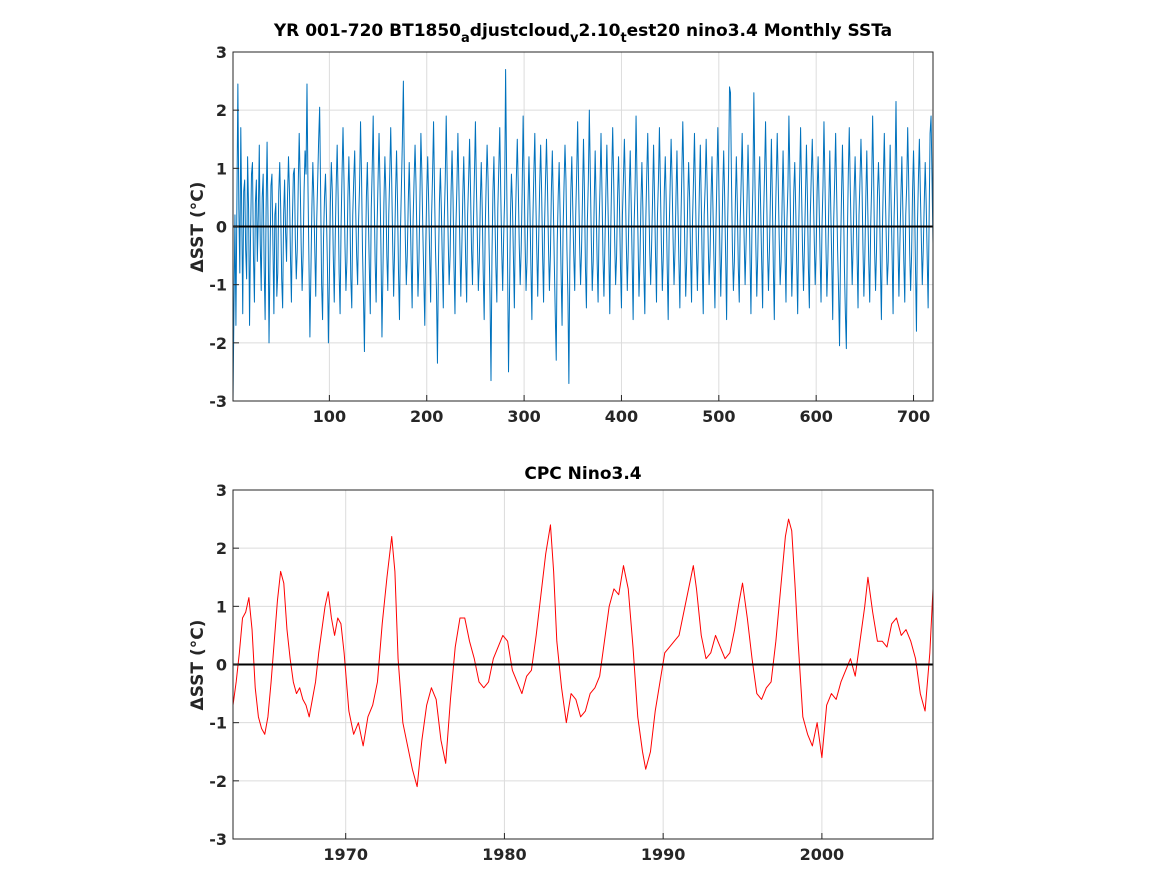  Describe the element at coordinates (759, 31) in the screenshot. I see `title-segment: est20 nino3.4 Monthly SSTa` at that location.